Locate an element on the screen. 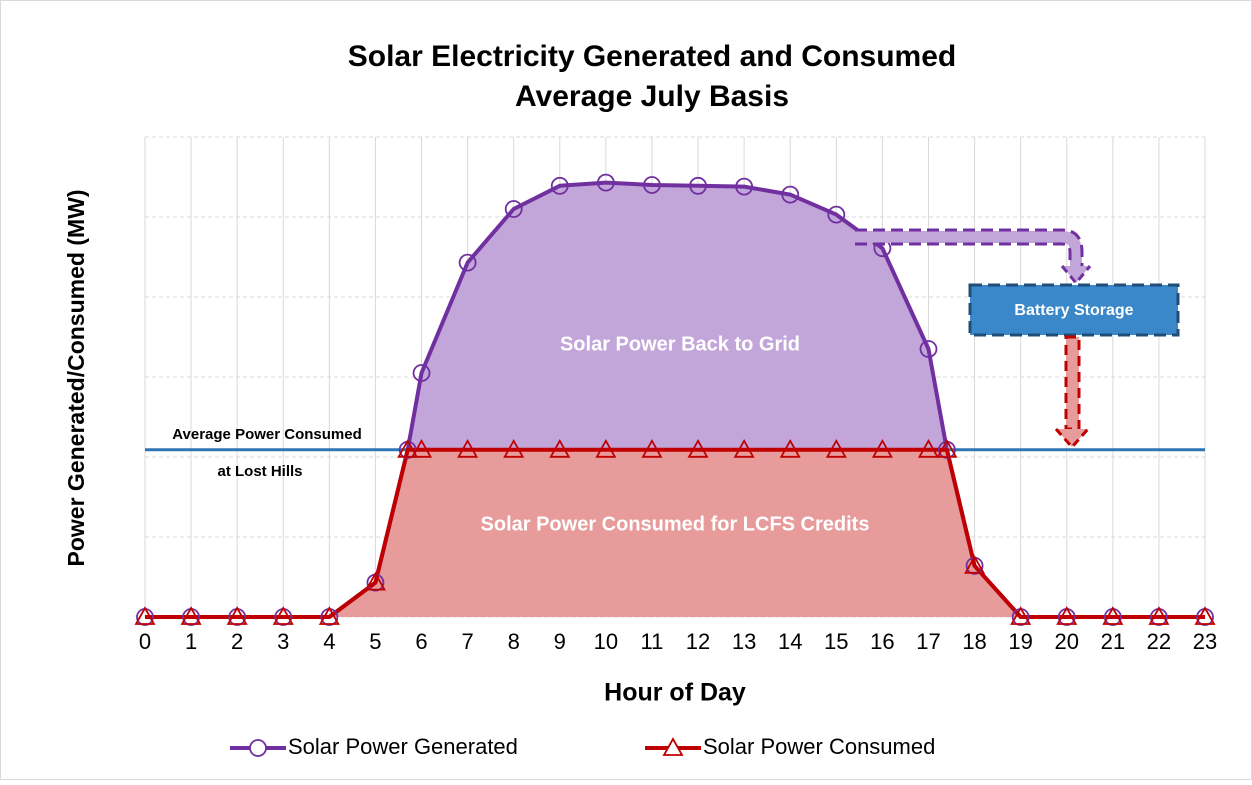 The image size is (1252, 785). x-tick-label: 17 is located at coordinates (928, 641).